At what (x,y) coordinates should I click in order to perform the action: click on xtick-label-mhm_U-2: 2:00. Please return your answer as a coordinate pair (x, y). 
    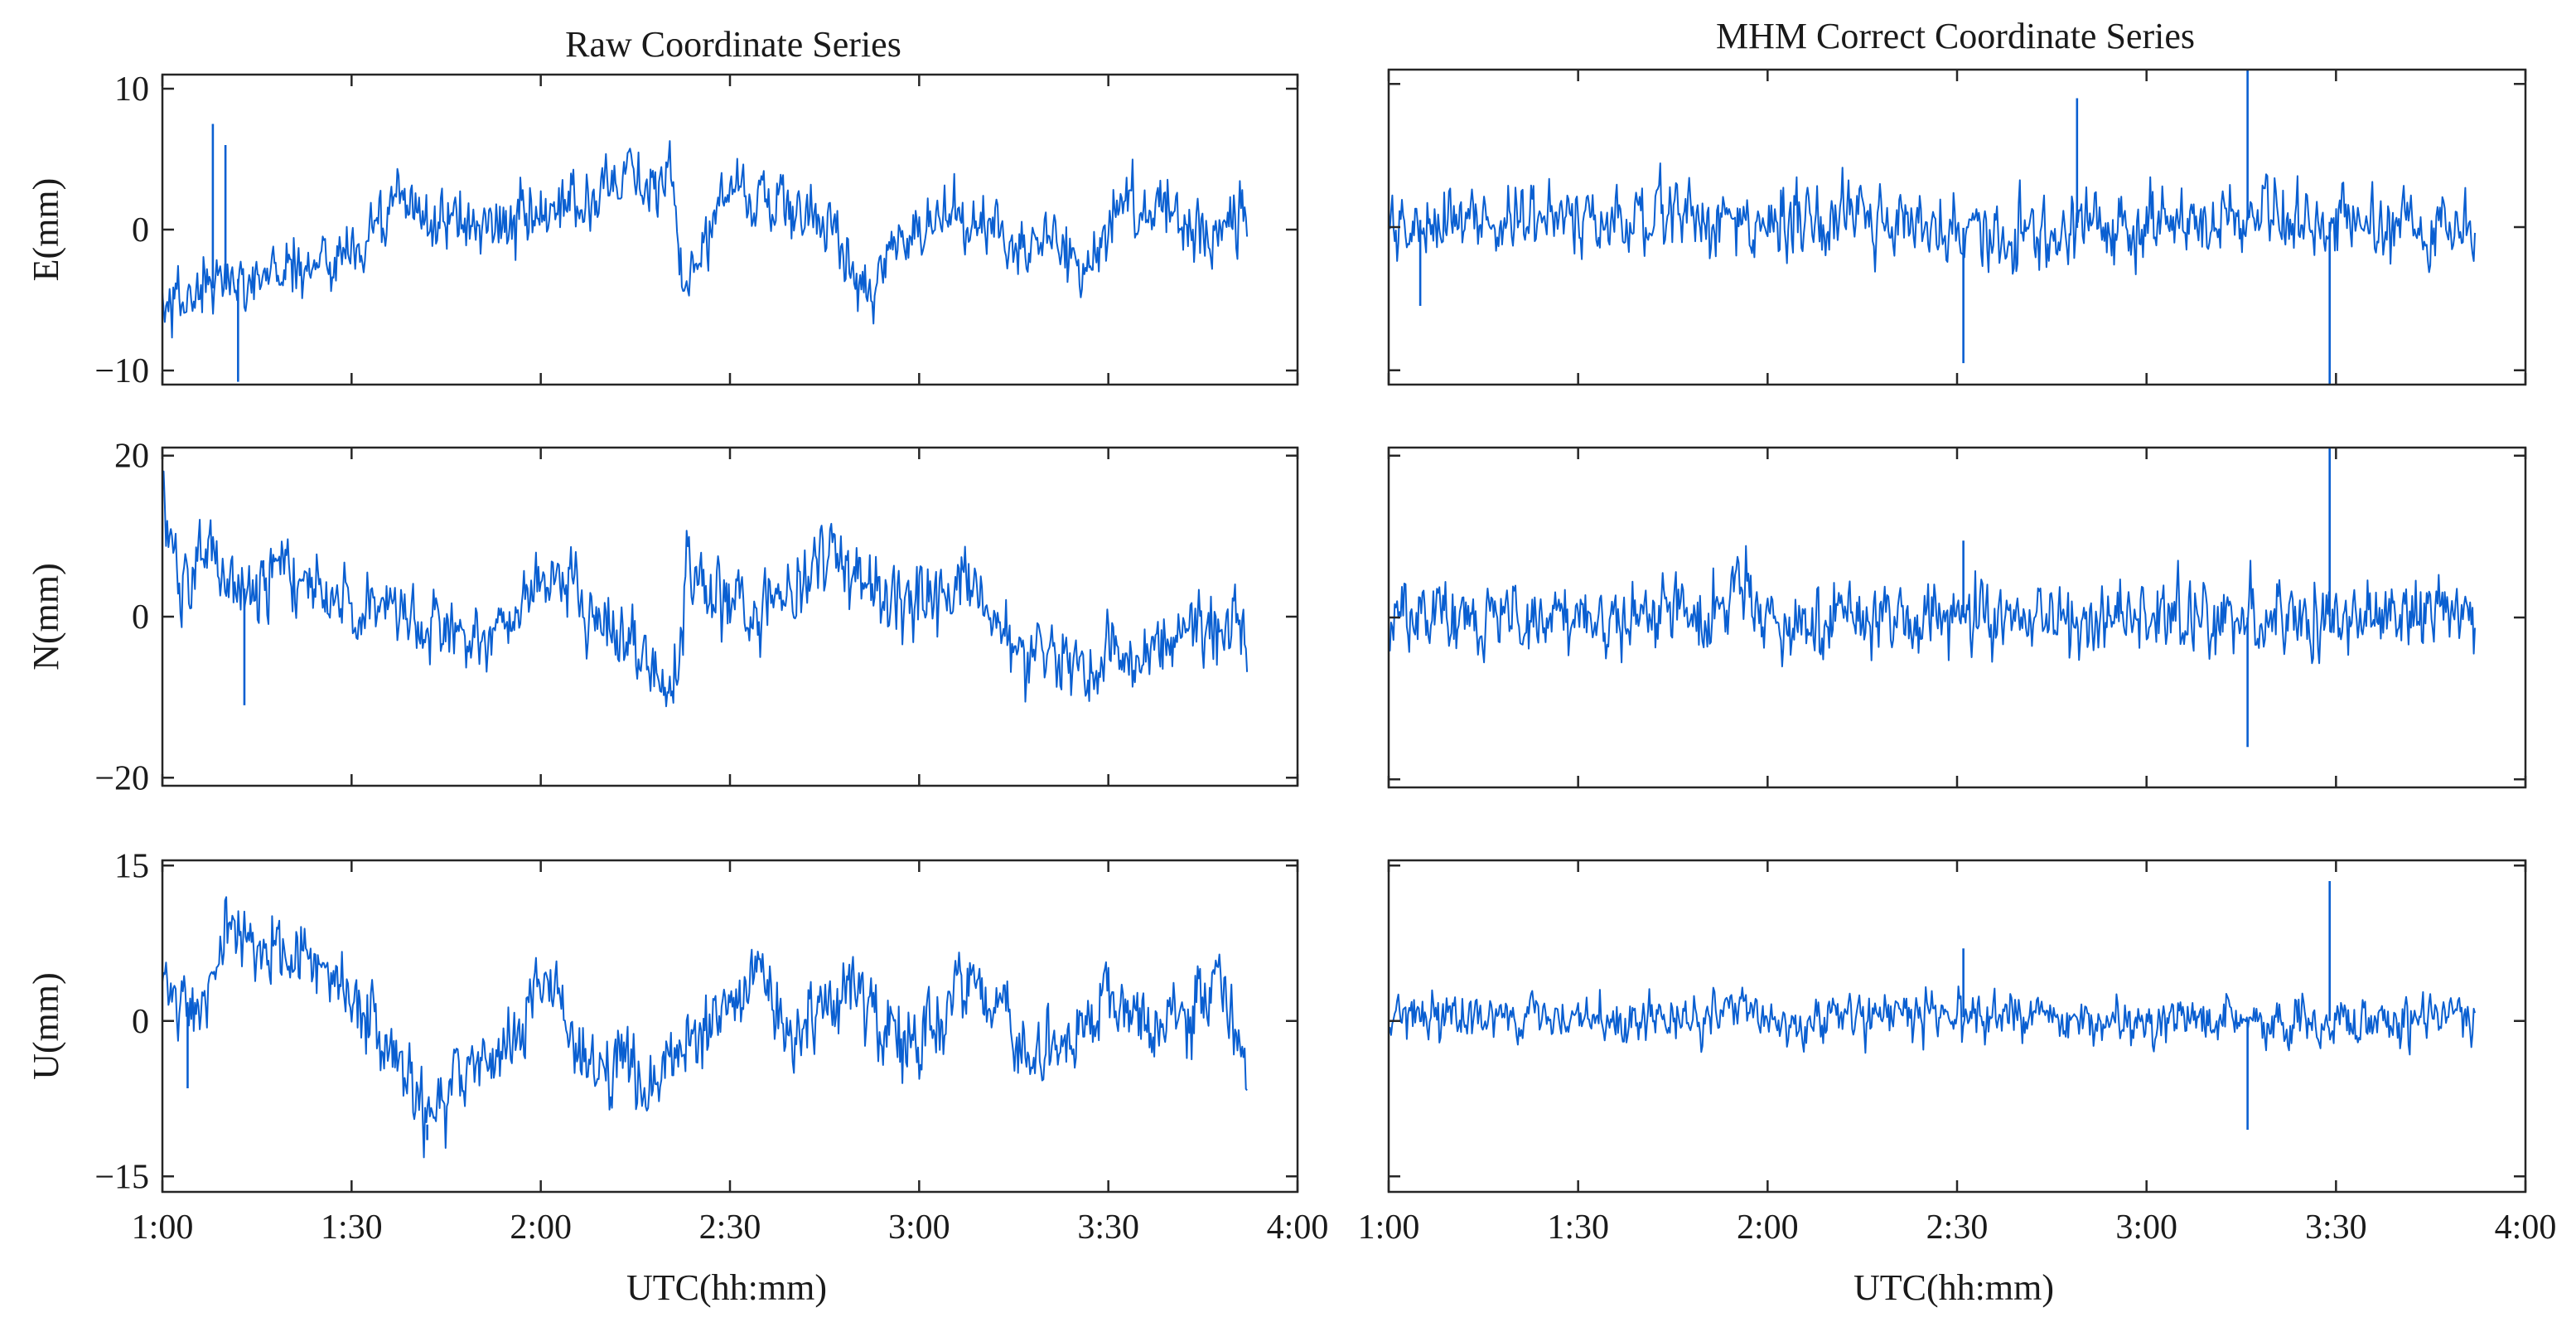
    Looking at the image, I should click on (1768, 1227).